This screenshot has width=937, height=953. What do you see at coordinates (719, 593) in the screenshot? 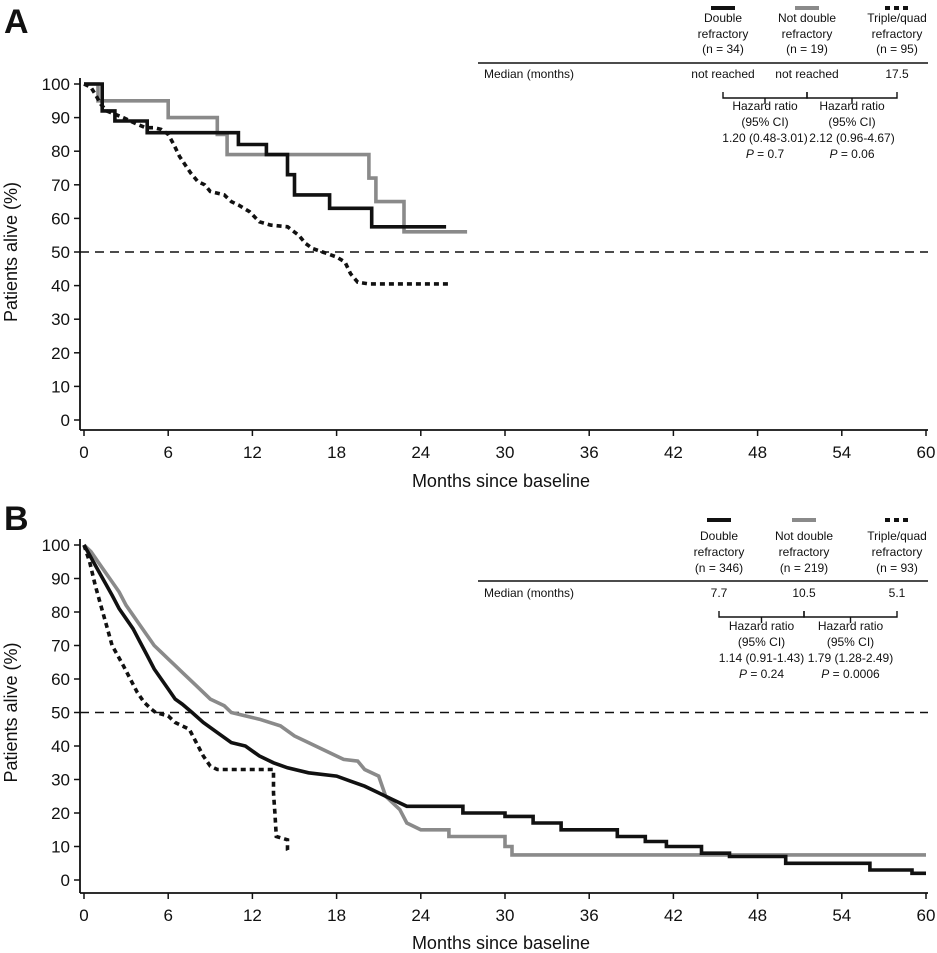
I see `median-value: 7.7` at bounding box center [719, 593].